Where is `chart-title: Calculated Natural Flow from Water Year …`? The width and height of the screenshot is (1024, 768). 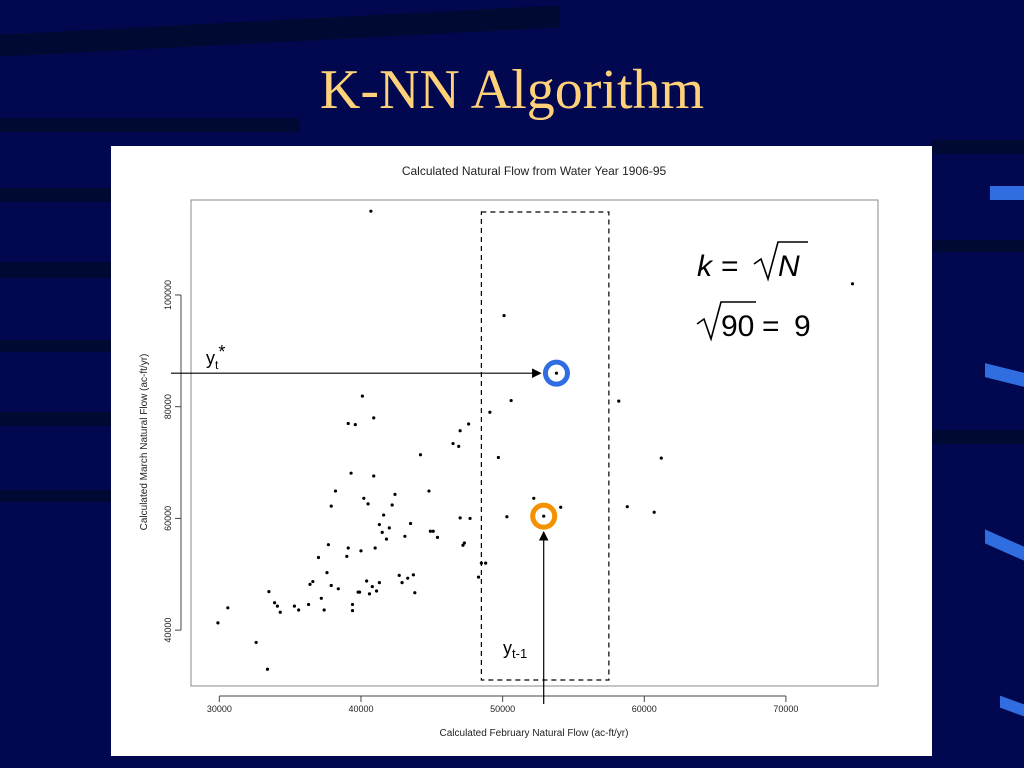 chart-title: Calculated Natural Flow from Water Year … is located at coordinates (534, 171).